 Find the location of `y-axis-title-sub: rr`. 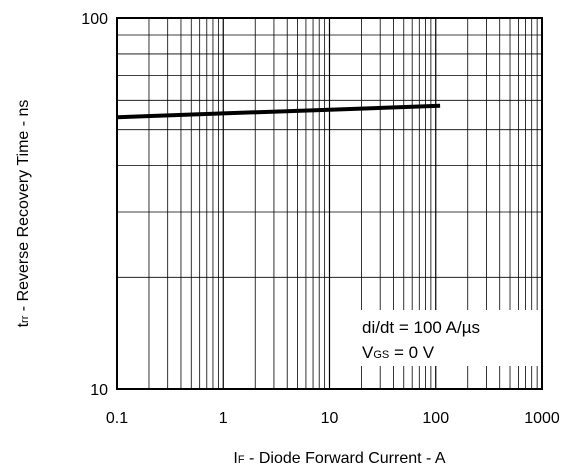

y-axis-title-sub: rr is located at coordinates (25, 319).